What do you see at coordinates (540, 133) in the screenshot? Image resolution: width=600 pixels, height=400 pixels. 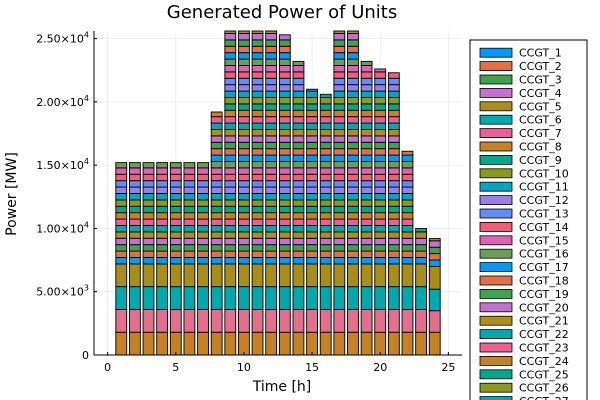 I see `legend-label: CCGT_7` at bounding box center [540, 133].